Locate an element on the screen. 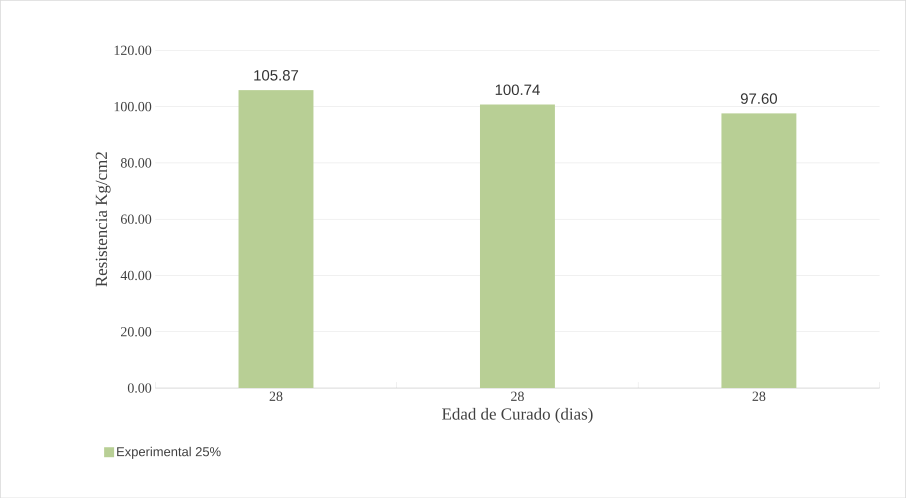 The image size is (906, 498). y-axis-title: Resistencia Kg/cm2 is located at coordinates (103, 219).